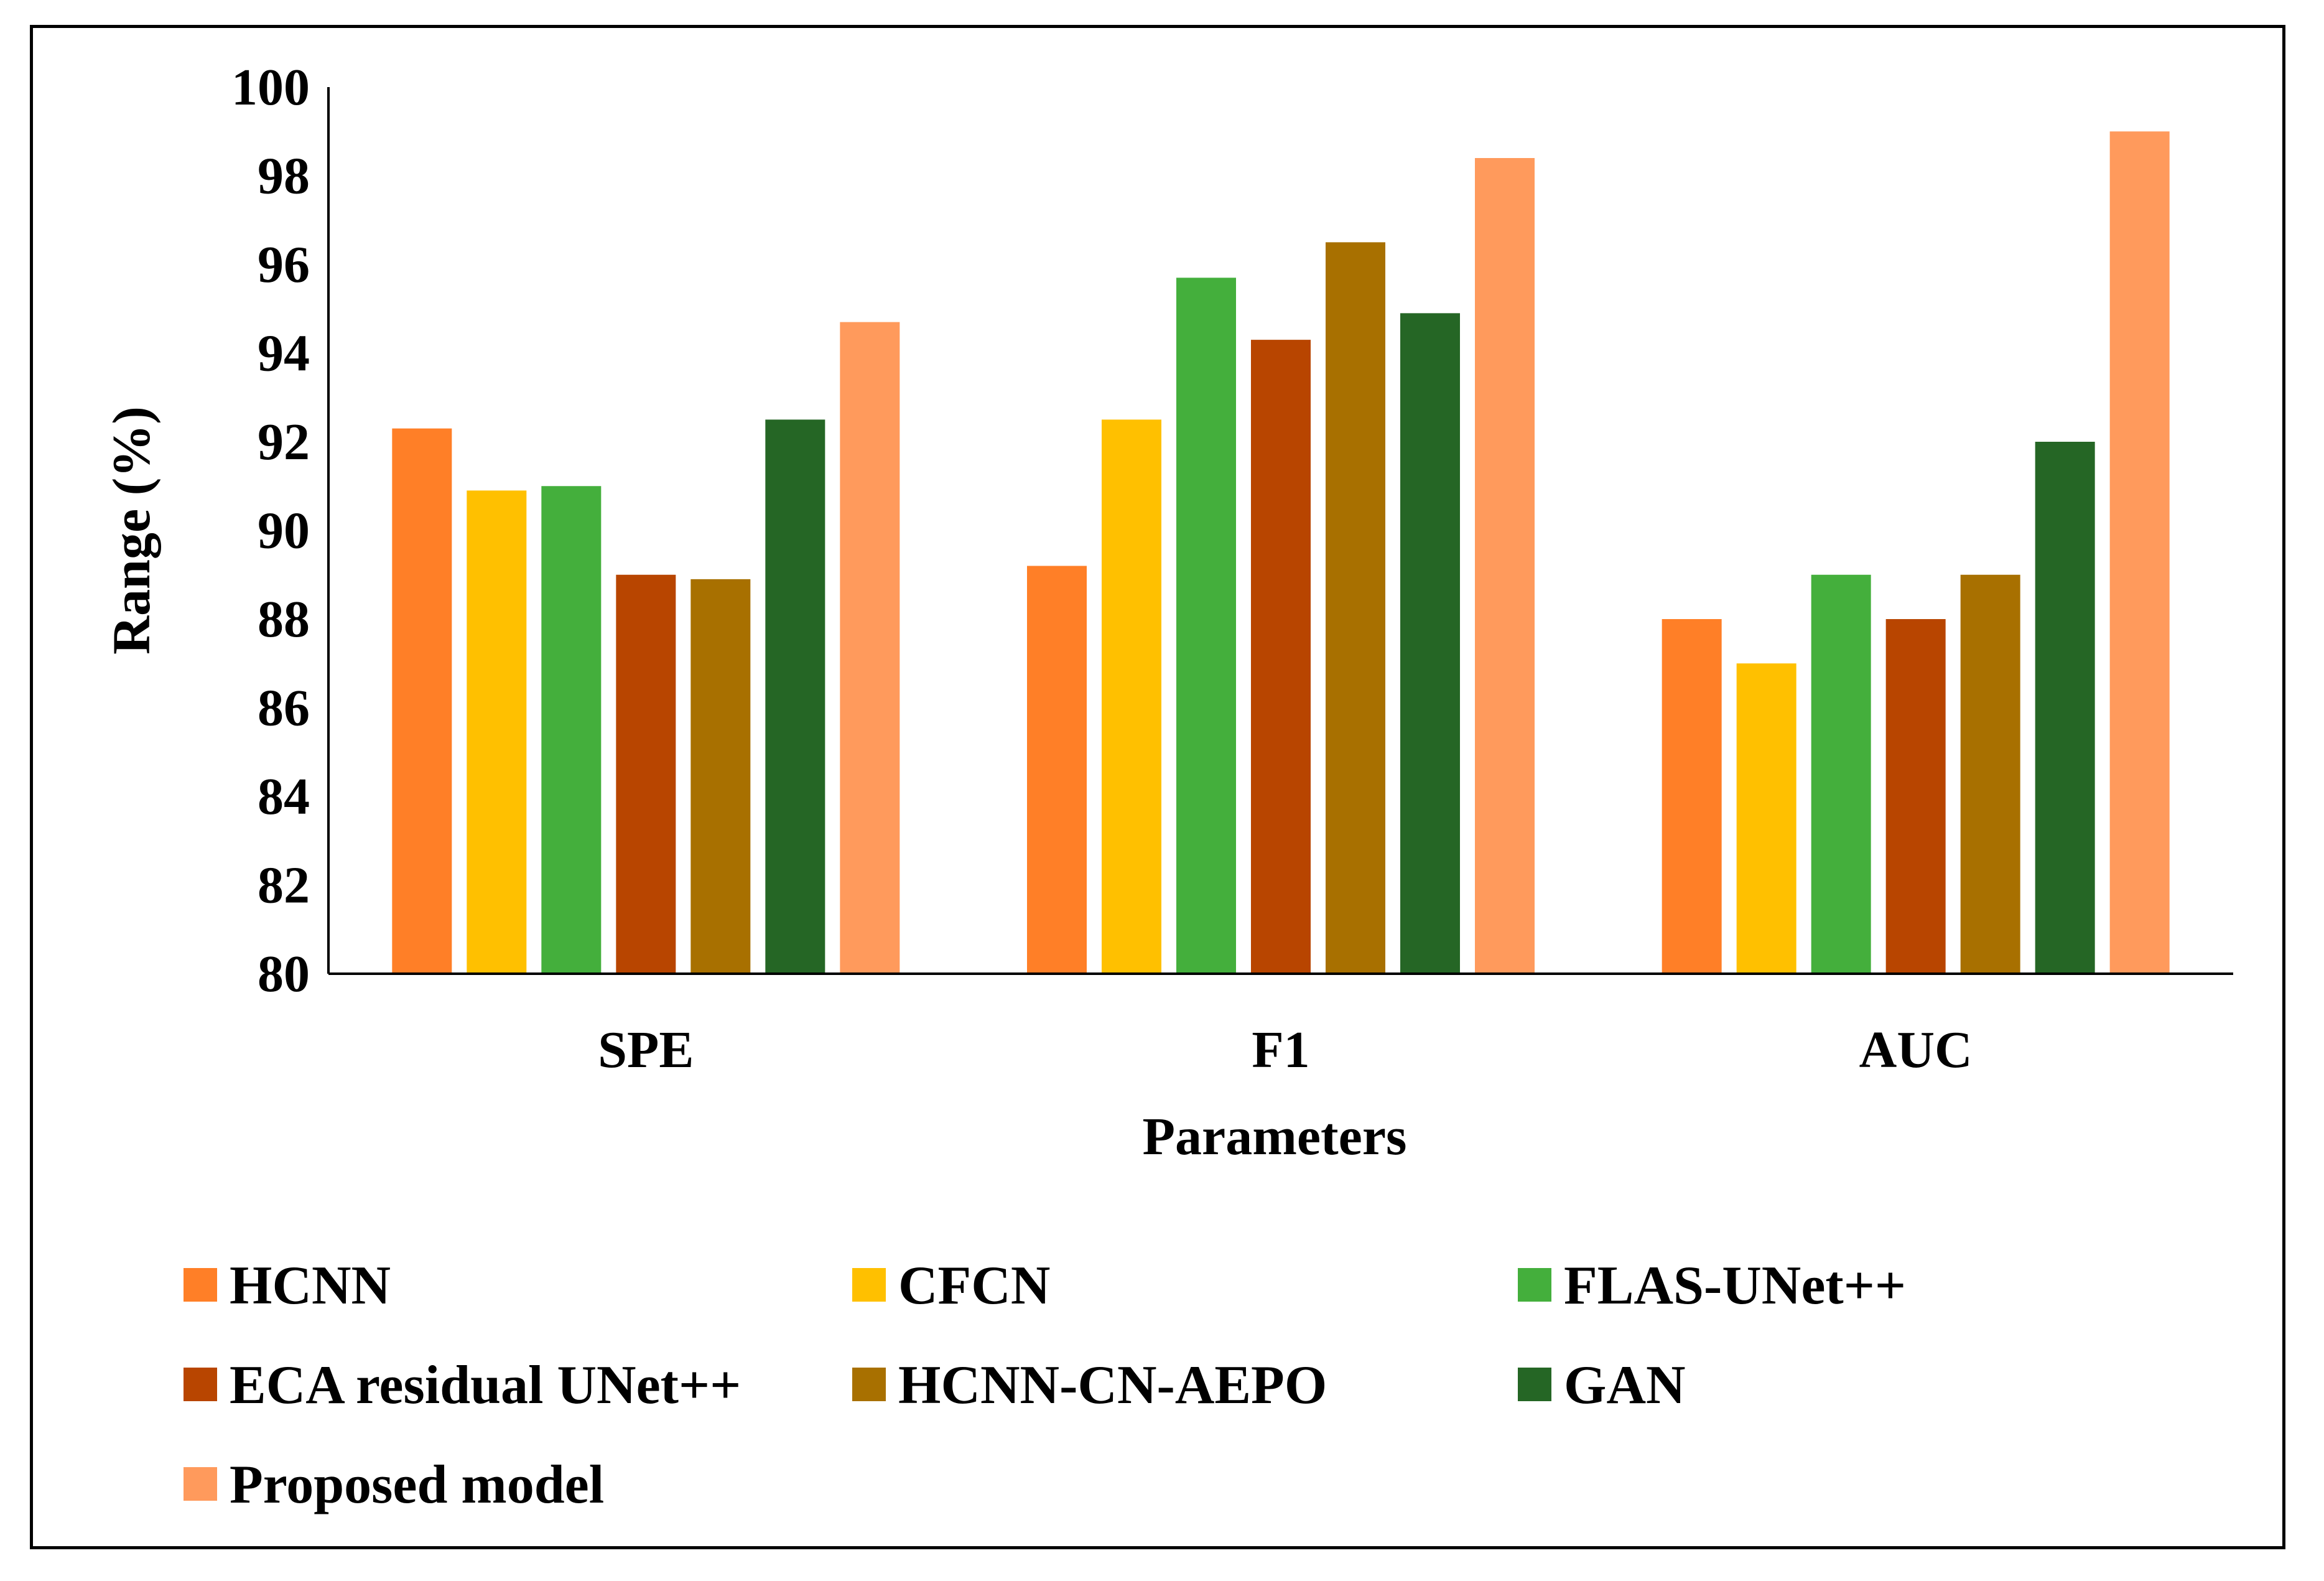  What do you see at coordinates (1356, 608) in the screenshot?
I see `bar-f1-hcnn-cn-aepo` at bounding box center [1356, 608].